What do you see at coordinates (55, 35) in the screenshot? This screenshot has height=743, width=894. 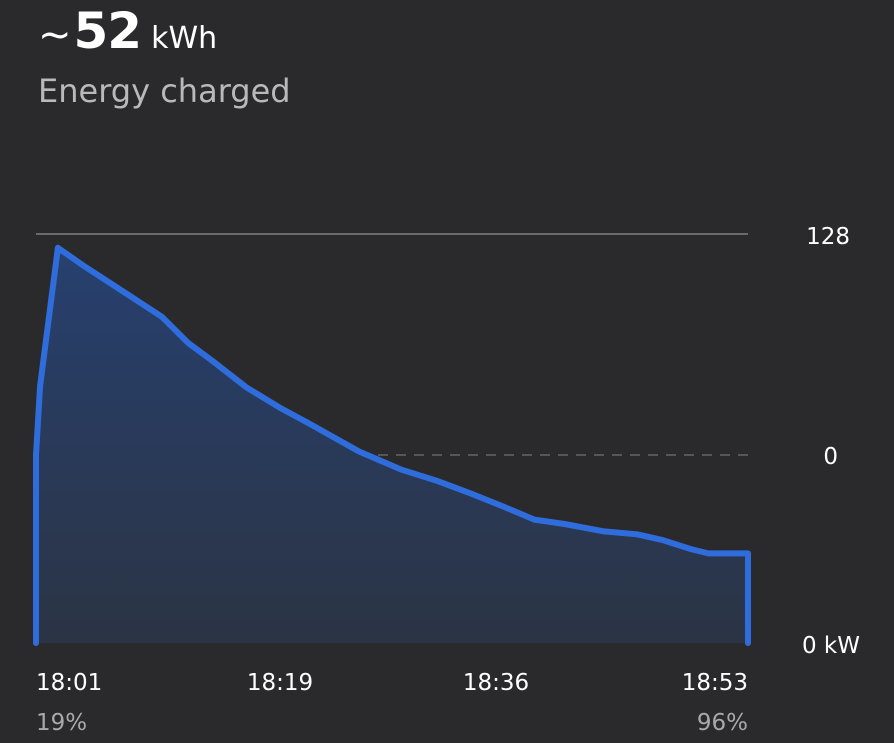 I see `approx-symbol: ~` at bounding box center [55, 35].